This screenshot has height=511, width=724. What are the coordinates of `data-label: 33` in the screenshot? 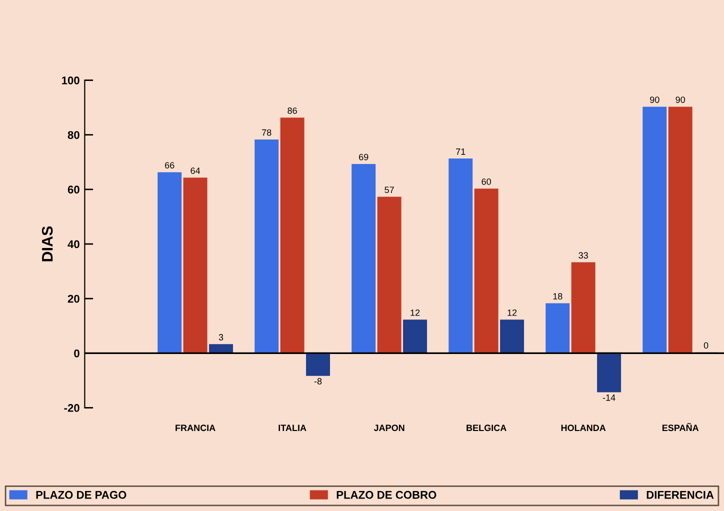 It's located at (583, 255).